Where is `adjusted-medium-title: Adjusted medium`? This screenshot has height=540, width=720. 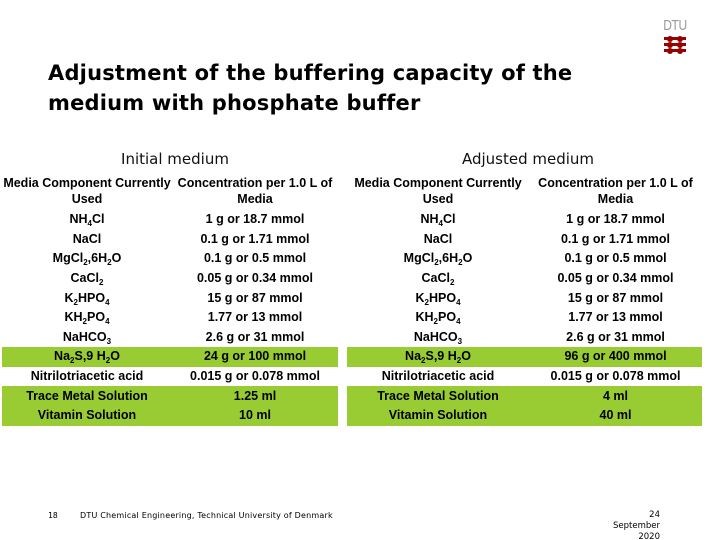 adjusted-medium-title: Adjusted medium is located at coordinates (528, 159).